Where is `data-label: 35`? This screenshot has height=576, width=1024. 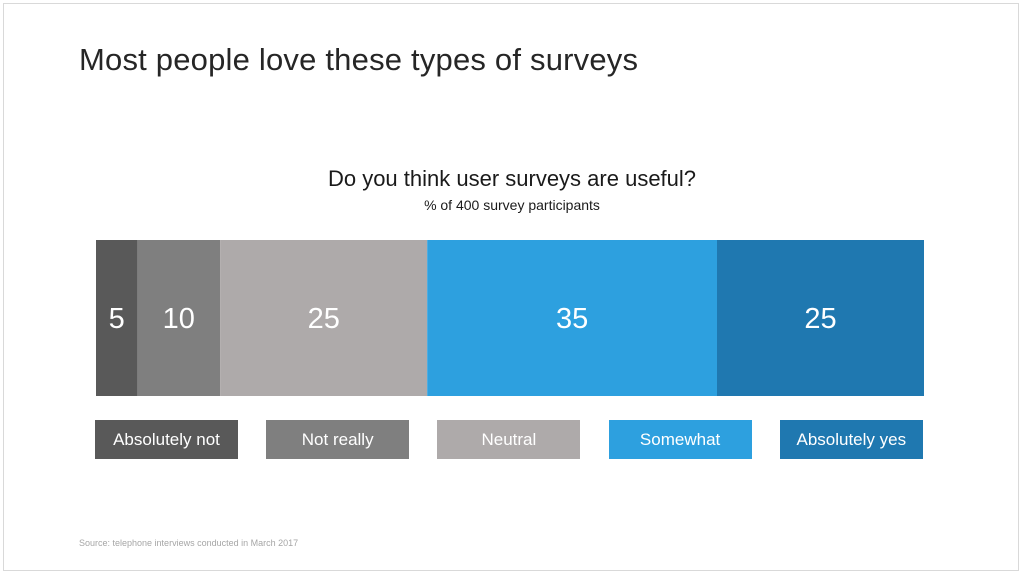
data-label: 35 is located at coordinates (572, 319).